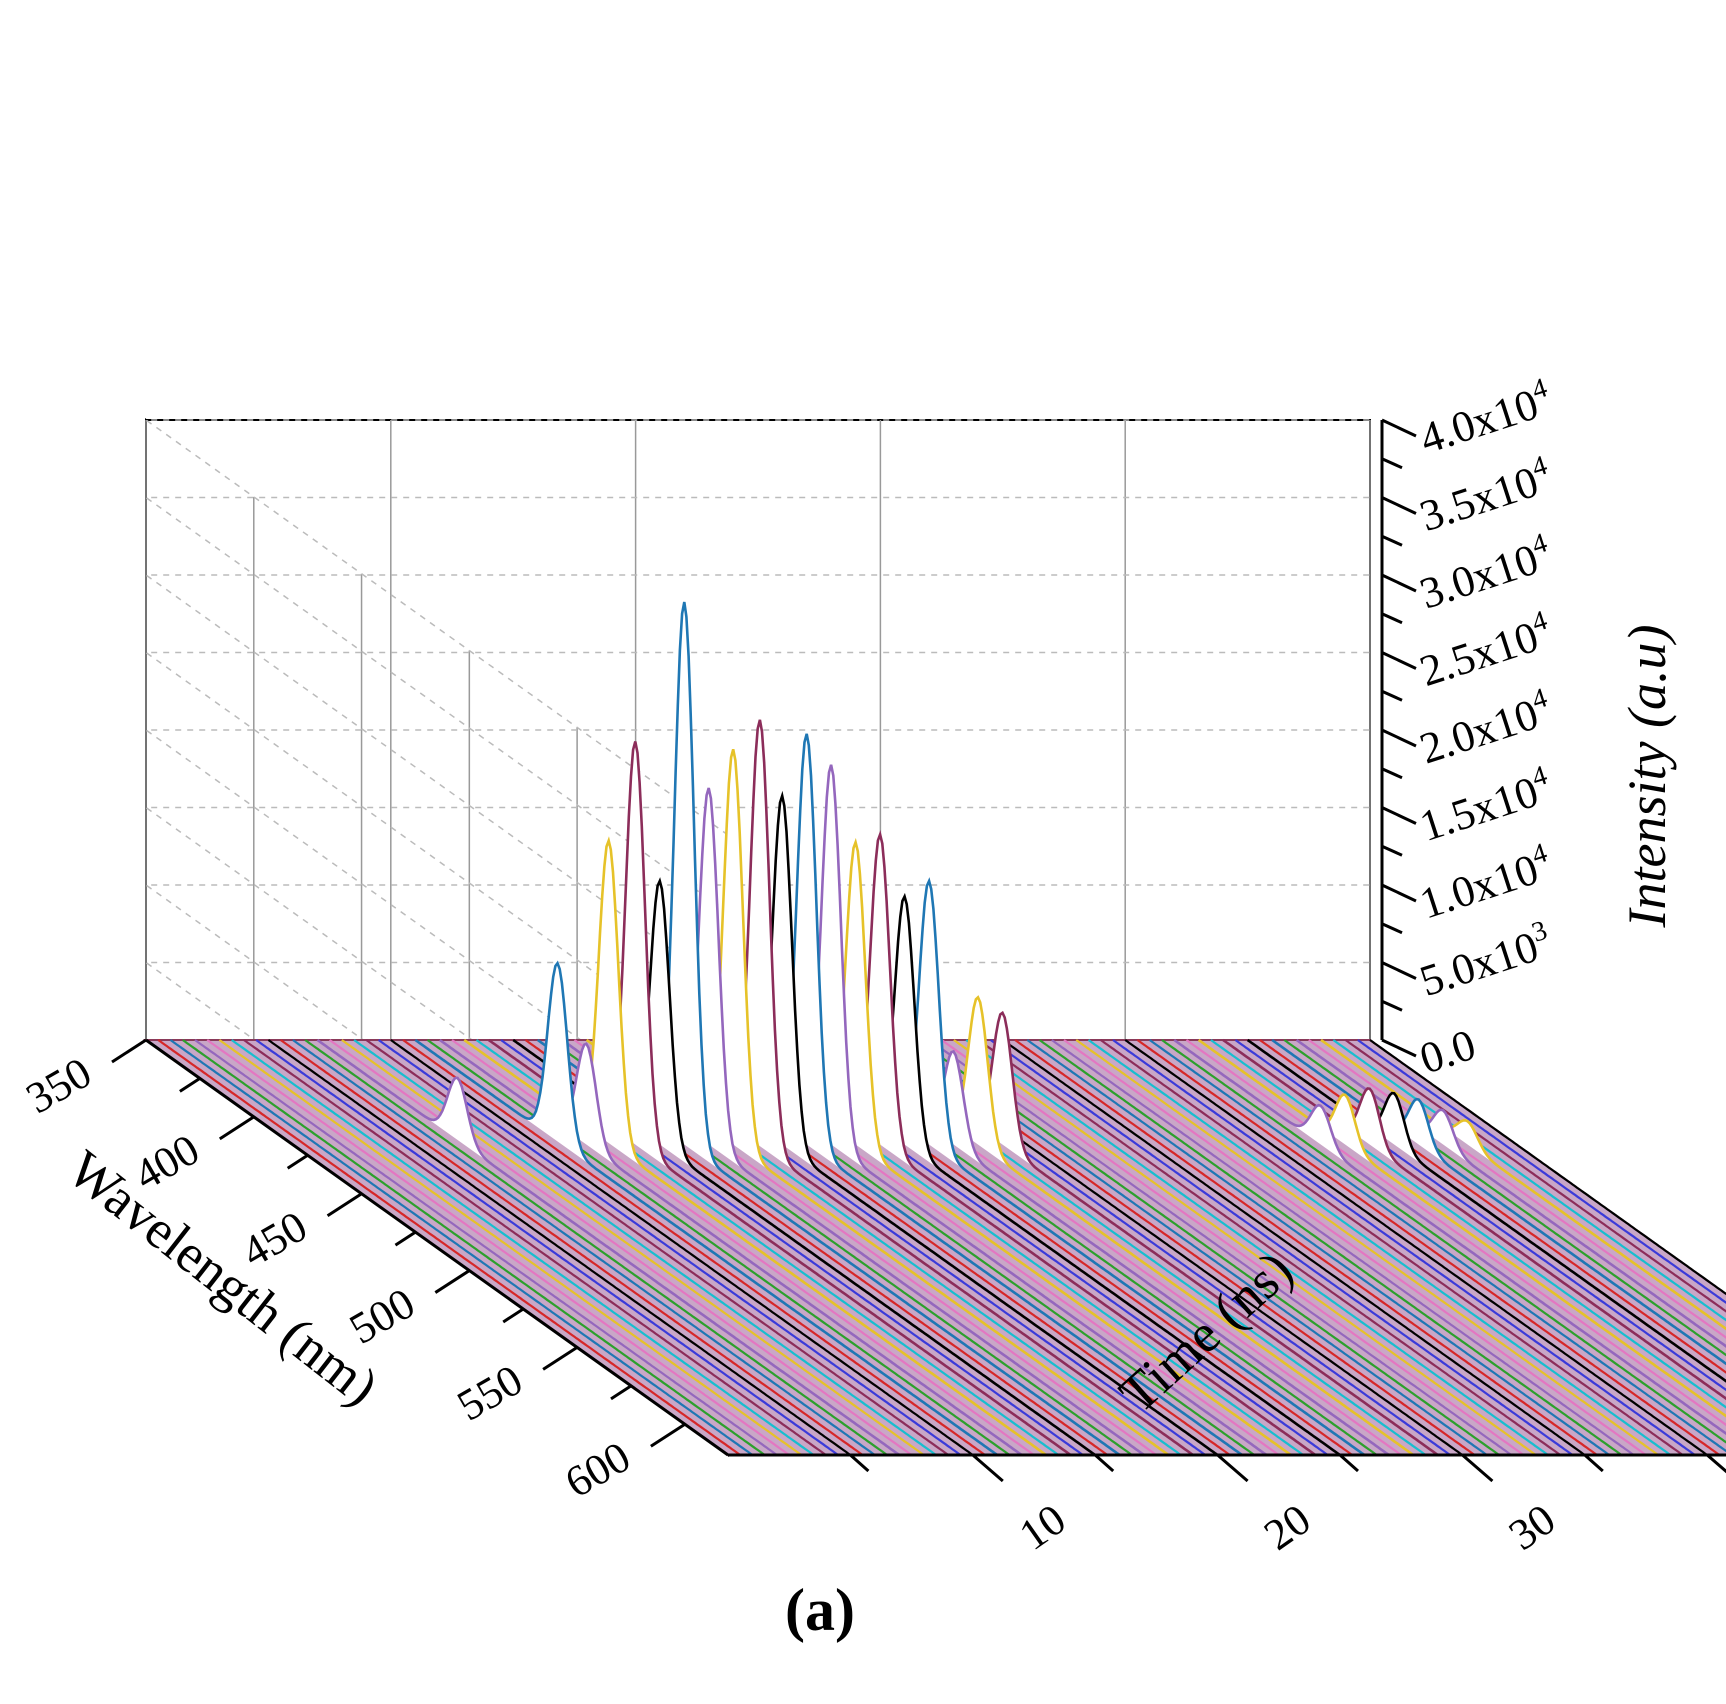  I want to click on x-tick-label: 550, so click(490, 1392).